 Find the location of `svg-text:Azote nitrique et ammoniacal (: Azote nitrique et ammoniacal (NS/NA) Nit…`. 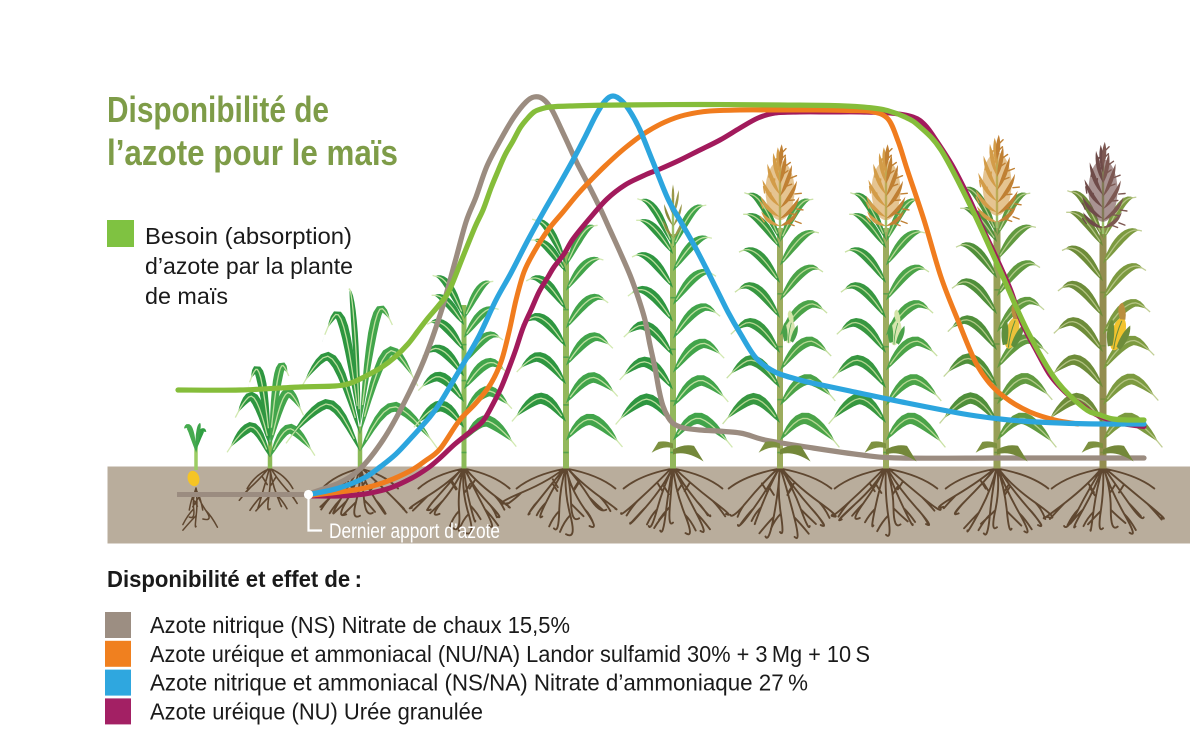

svg-text:Azote nitrique et ammoniacal (: Azote nitrique et ammoniacal (NS/NA) Nit… is located at coordinates (479, 683).